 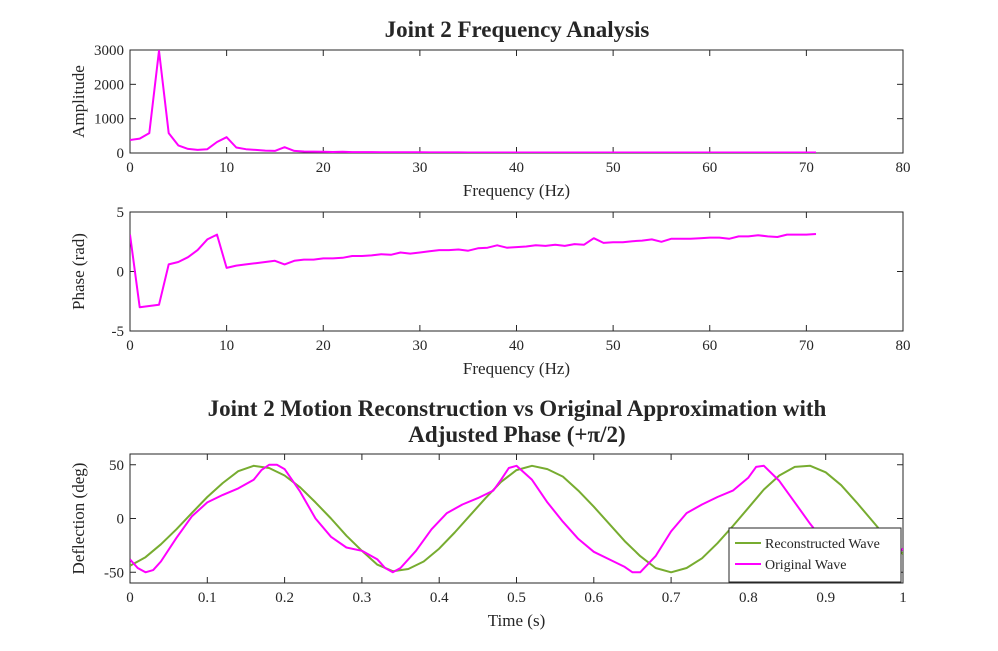 What do you see at coordinates (109, 120) in the screenshot?
I see `amplitude-y-tick-label: 1000` at bounding box center [109, 120].